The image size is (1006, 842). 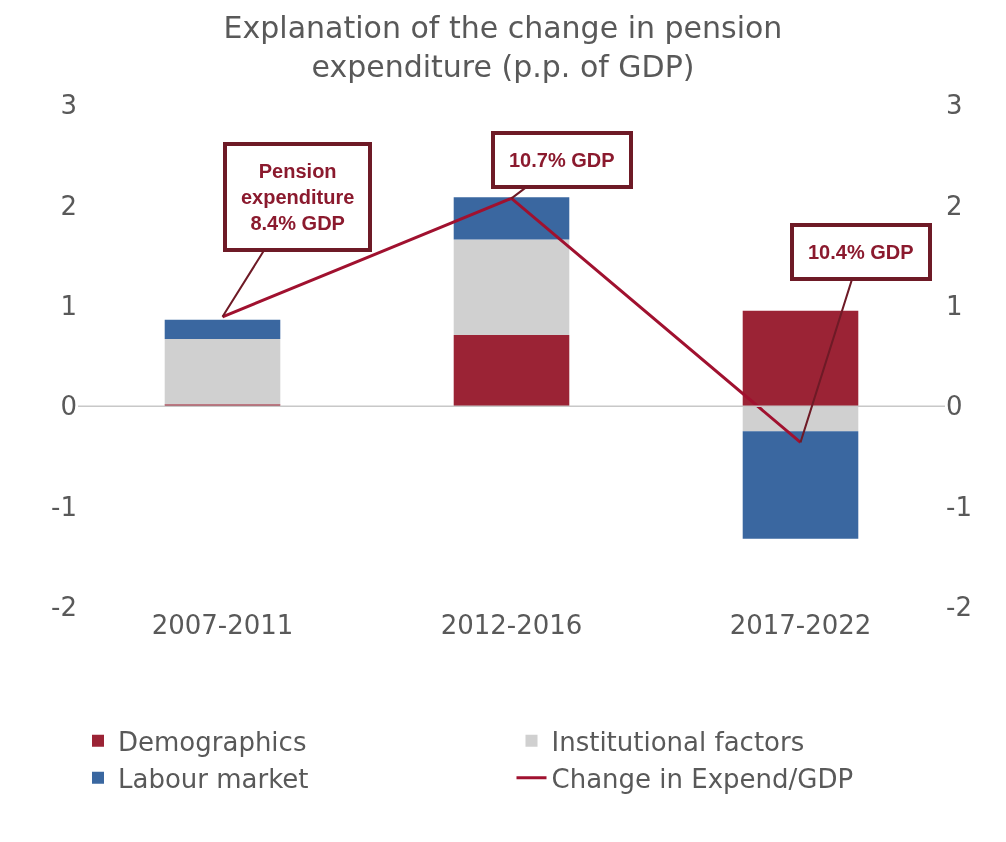 I want to click on legend-label: Labour market, so click(x=213, y=778).